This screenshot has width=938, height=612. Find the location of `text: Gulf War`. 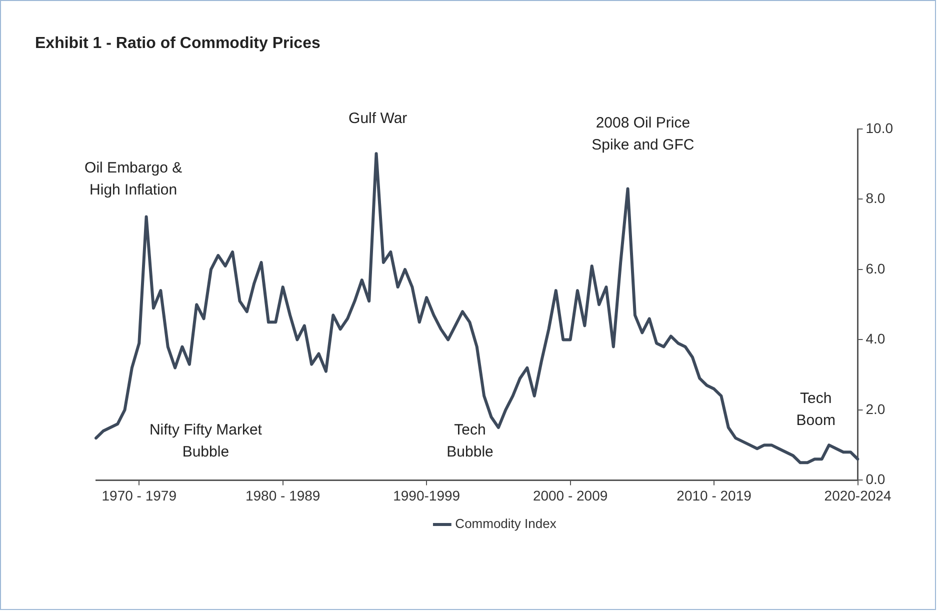

text: Gulf War is located at coordinates (378, 118).